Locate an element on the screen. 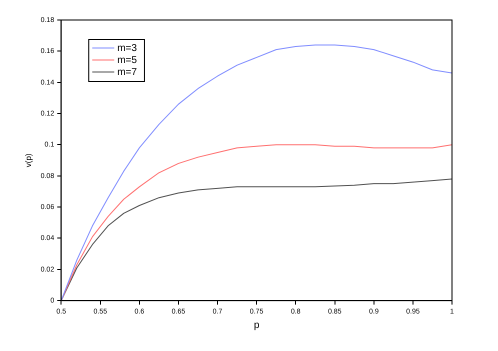  y-axis-title: v(p) is located at coordinates (29, 160).